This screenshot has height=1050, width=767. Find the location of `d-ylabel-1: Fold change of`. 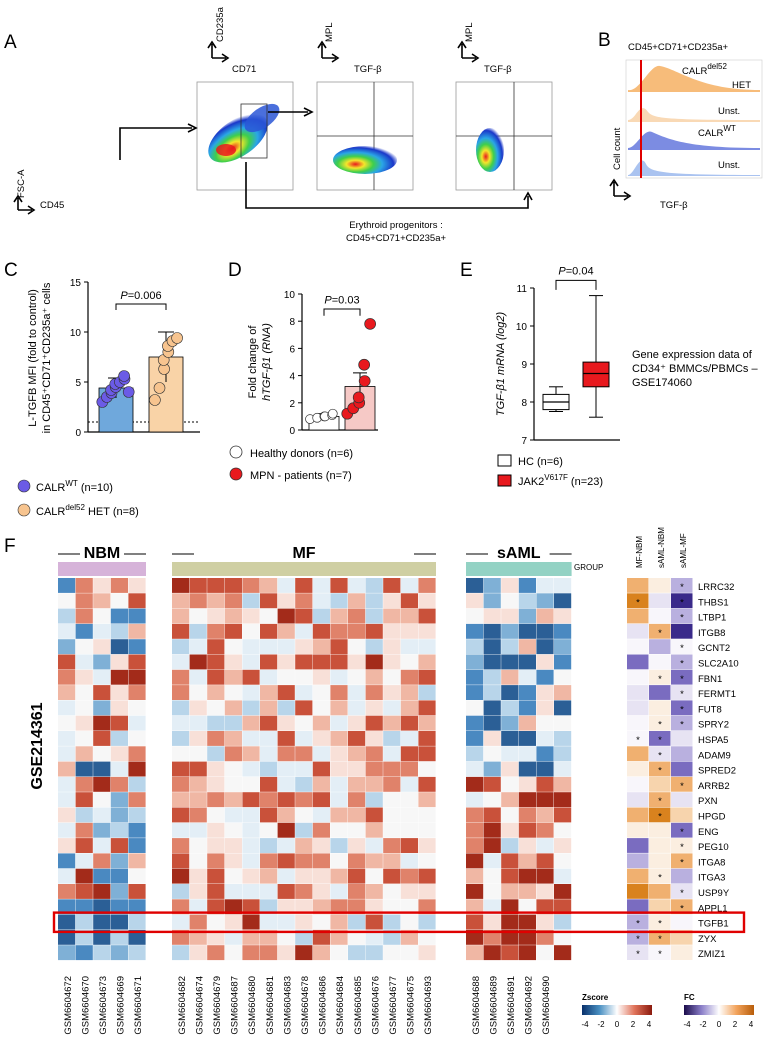

d-ylabel-1: Fold change of is located at coordinates (253, 362).